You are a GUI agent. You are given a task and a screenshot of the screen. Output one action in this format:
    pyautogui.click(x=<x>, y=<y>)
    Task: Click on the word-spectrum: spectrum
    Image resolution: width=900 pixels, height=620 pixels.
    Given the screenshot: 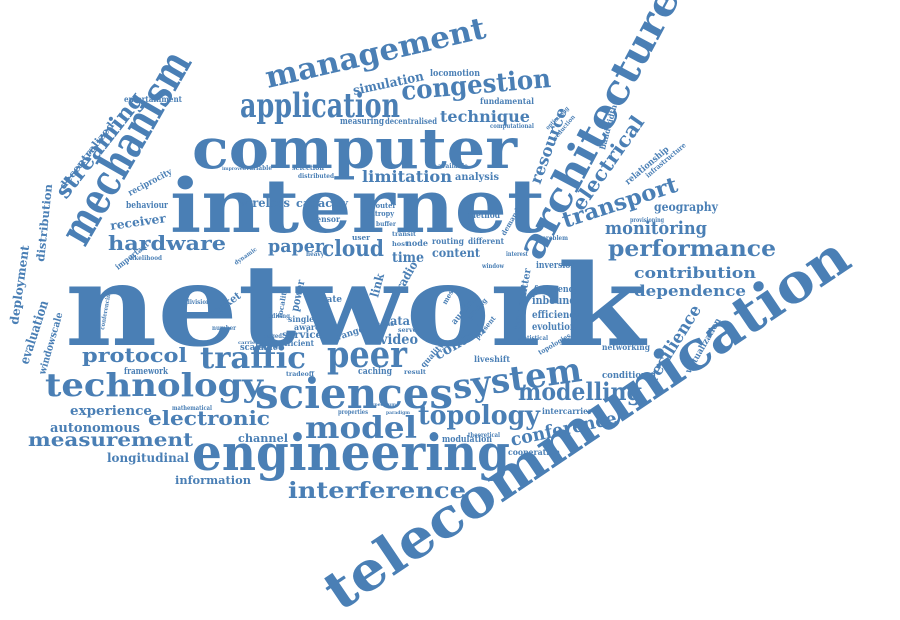 What is the action you would take?
    pyautogui.click(x=384, y=405)
    